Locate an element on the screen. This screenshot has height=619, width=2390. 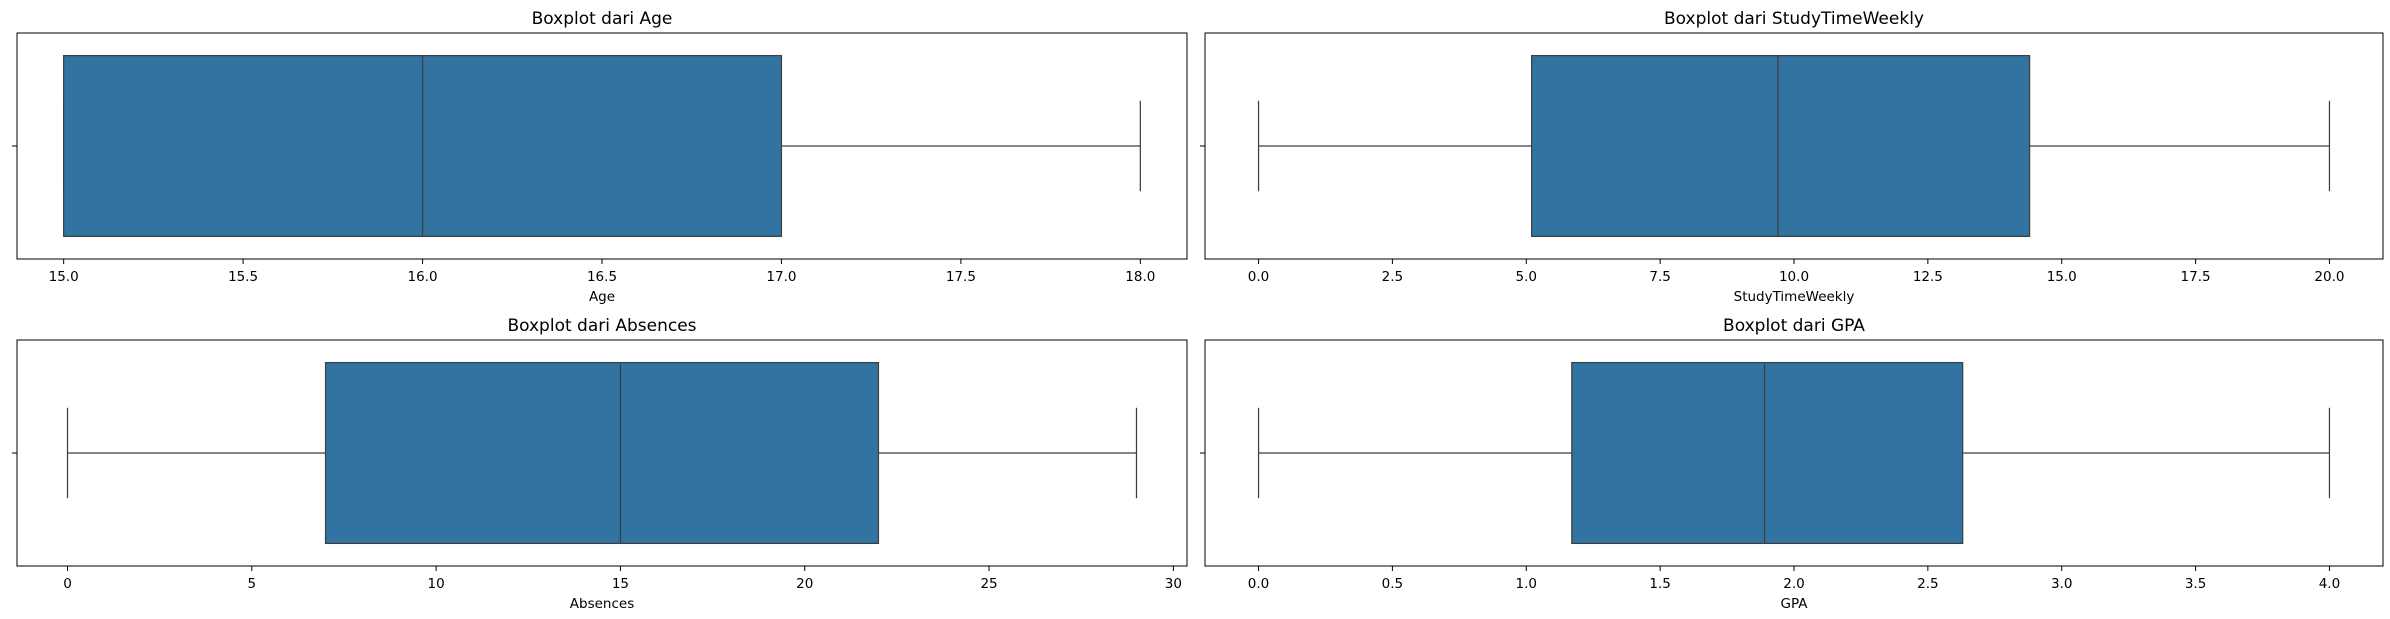
x-tick-label: 16.0 is located at coordinates (423, 277).